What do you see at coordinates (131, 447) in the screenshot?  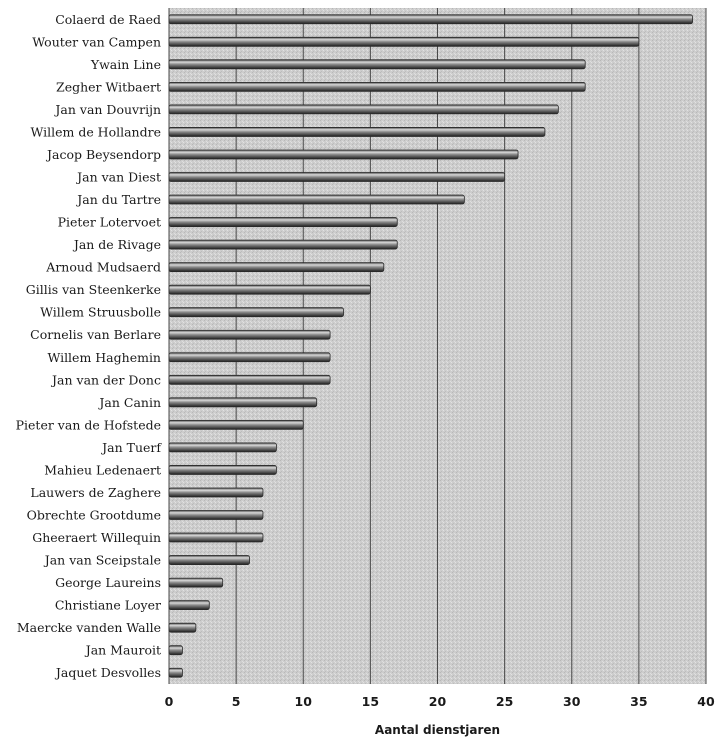 I see `category-label: Jan Tuerf` at bounding box center [131, 447].